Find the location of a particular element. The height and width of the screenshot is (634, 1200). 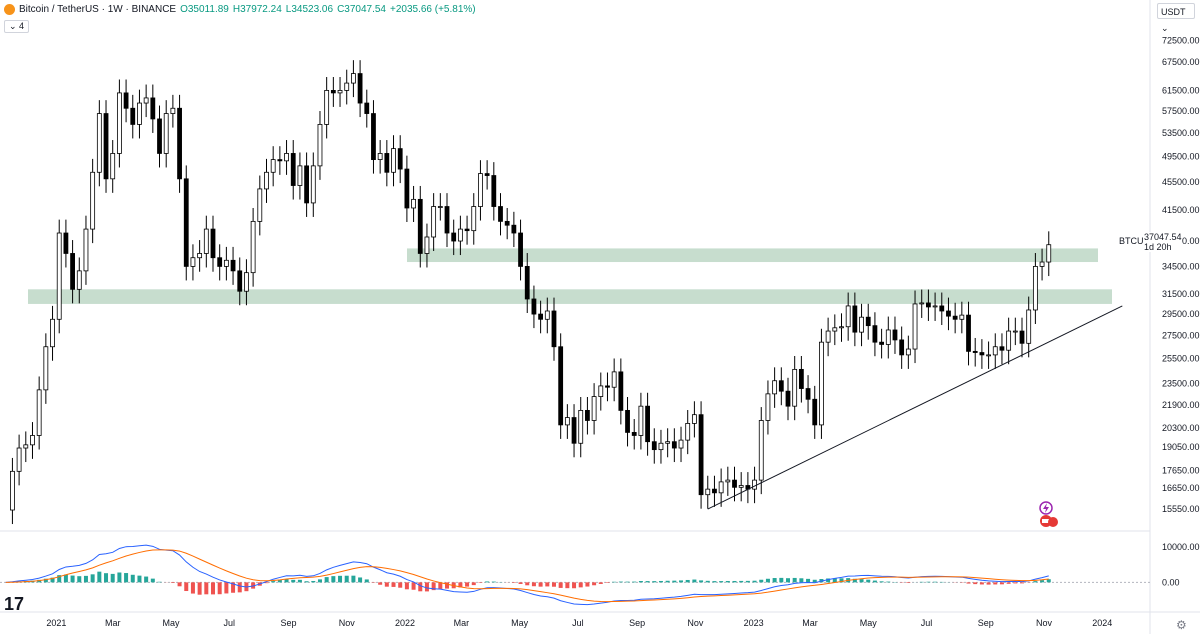

close-value: C37047.54 is located at coordinates (361, 9).